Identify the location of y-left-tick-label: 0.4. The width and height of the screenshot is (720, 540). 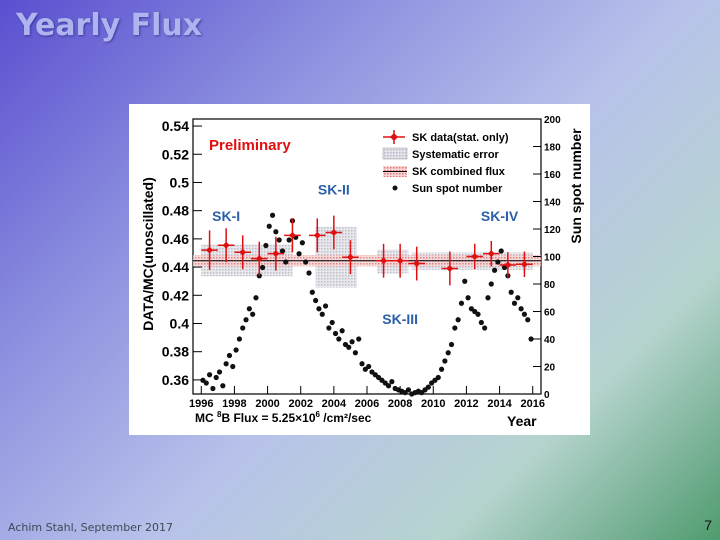
(180, 323).